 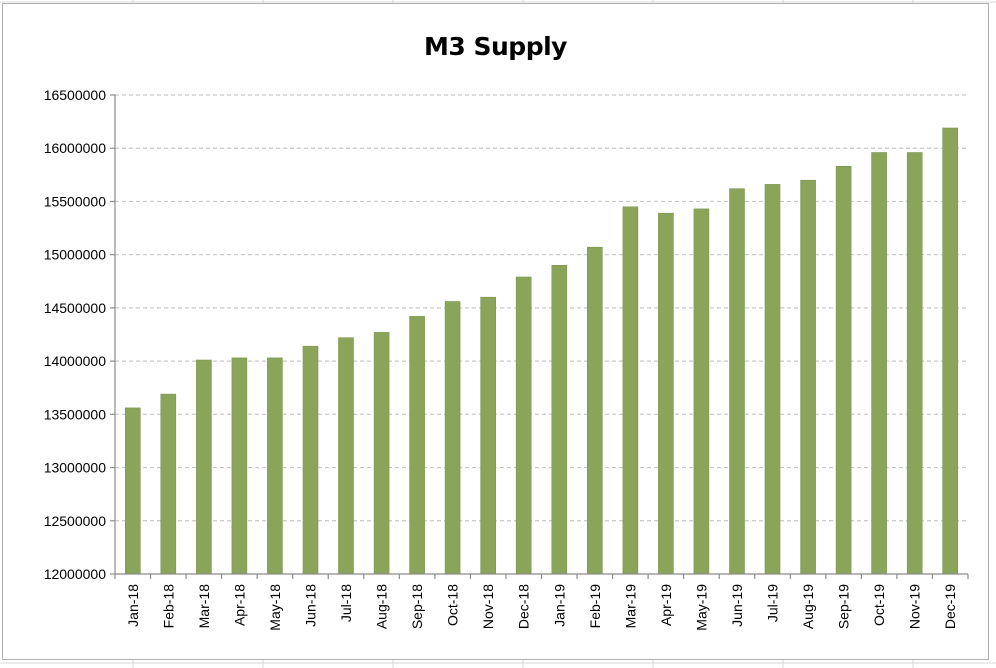 I want to click on x-tick-label: Jan-18, so click(x=133, y=605).